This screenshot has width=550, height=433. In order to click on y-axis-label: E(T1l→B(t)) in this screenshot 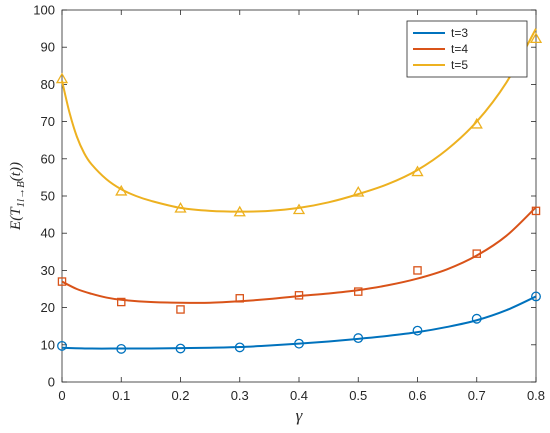, I will do `click(17, 196)`.